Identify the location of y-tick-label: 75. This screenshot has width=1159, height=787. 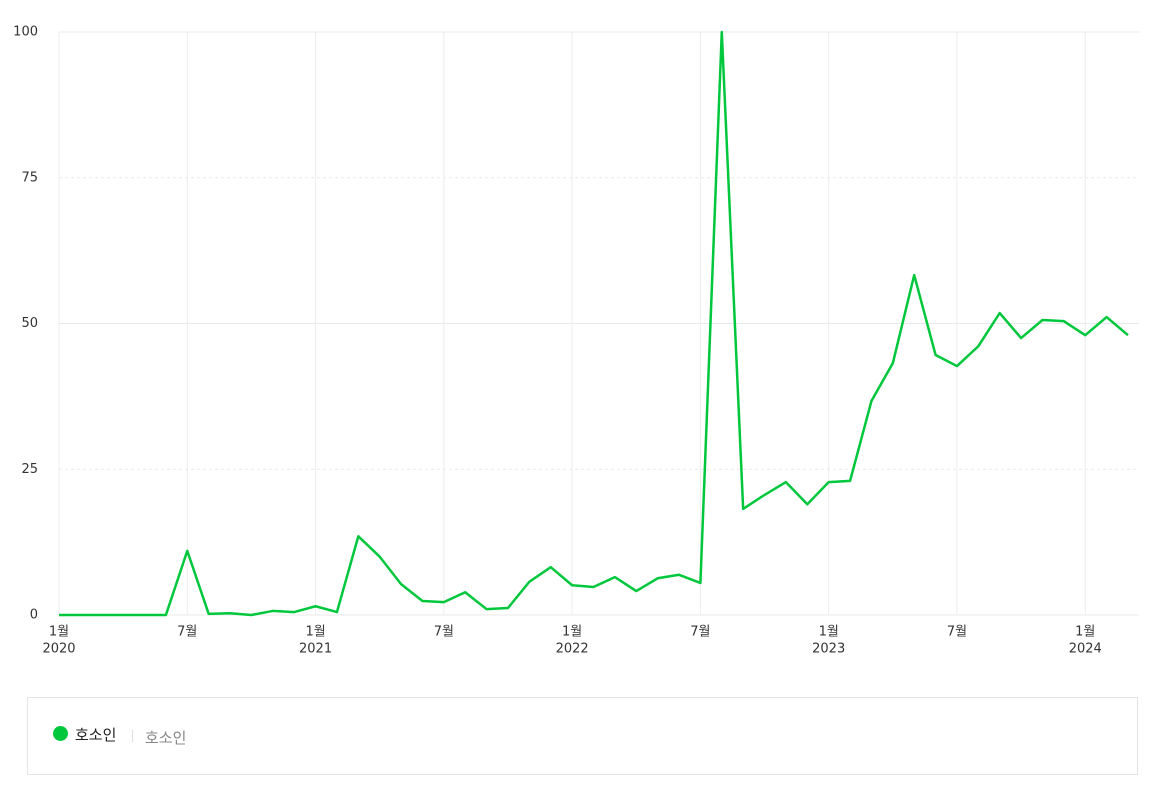
(29, 177).